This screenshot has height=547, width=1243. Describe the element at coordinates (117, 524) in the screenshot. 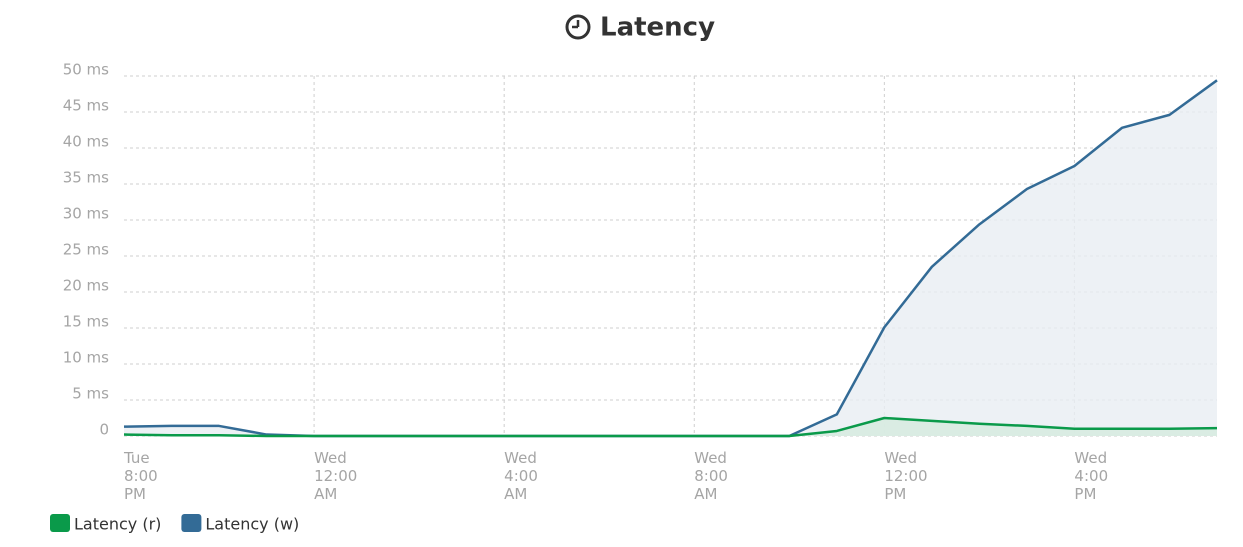

I see `legend-label: Latency (r)` at that location.